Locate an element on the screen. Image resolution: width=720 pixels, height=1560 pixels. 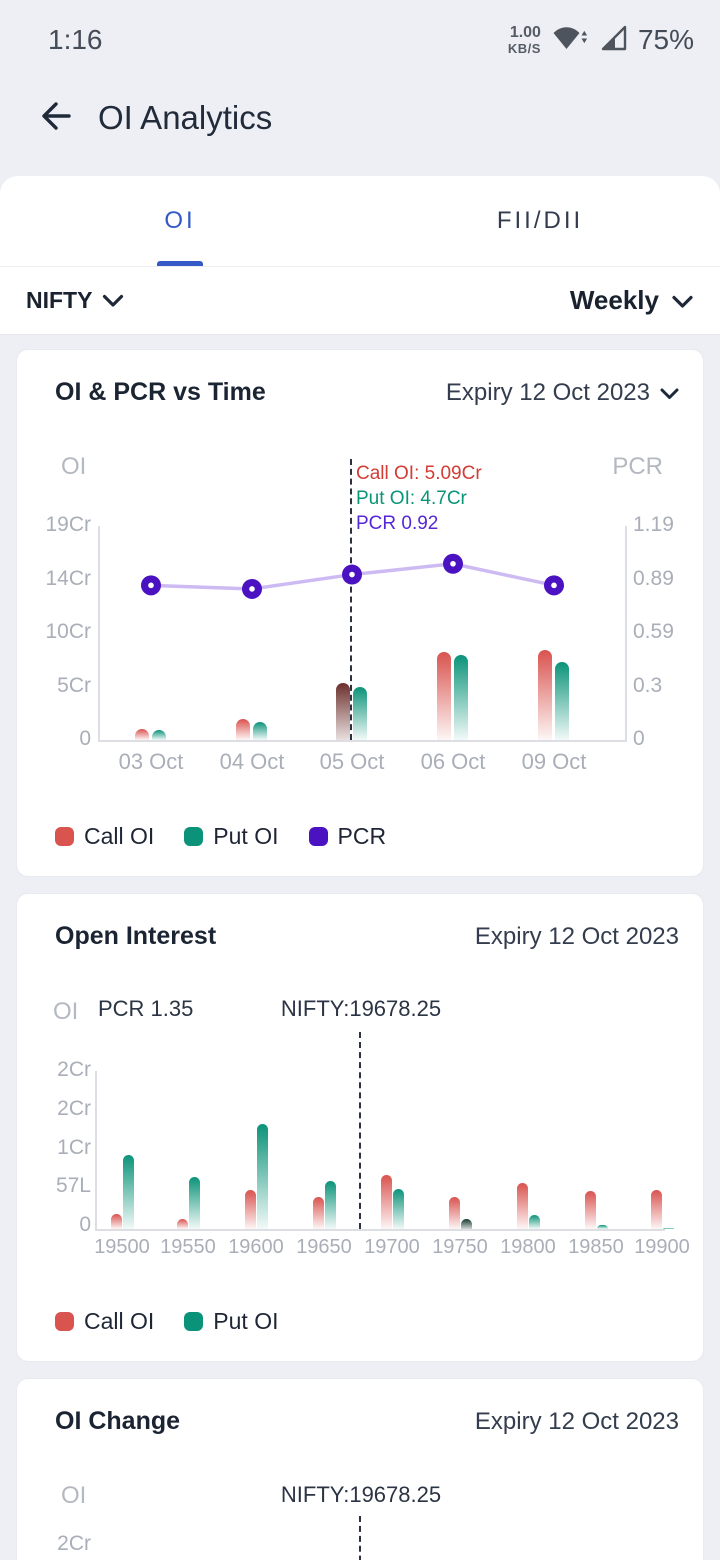
tab-fii-dii: FII/DII is located at coordinates (540, 221).